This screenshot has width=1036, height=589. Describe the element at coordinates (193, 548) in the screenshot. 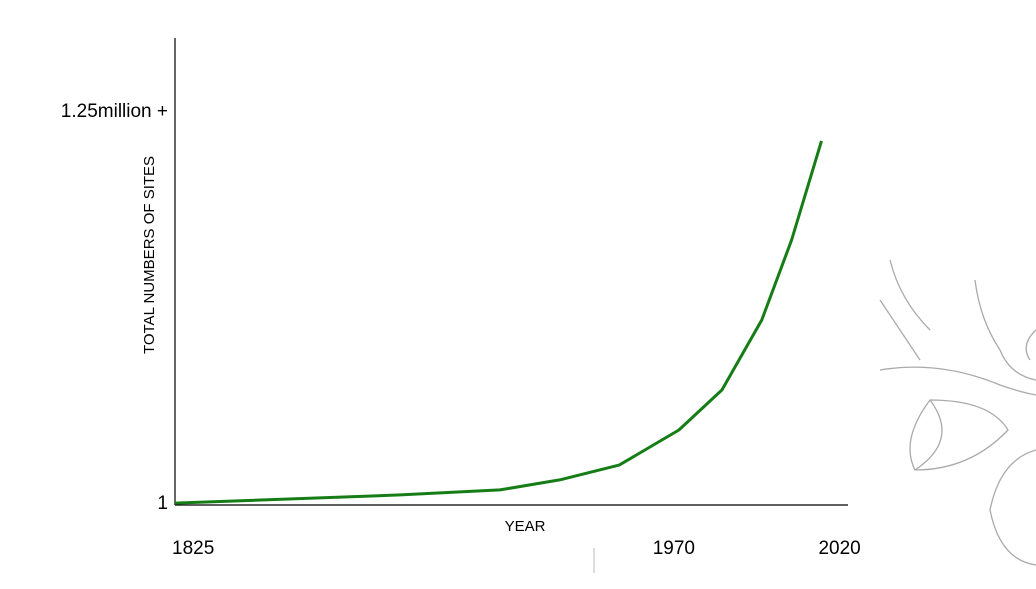

I see `x-tick-label: 1825` at that location.